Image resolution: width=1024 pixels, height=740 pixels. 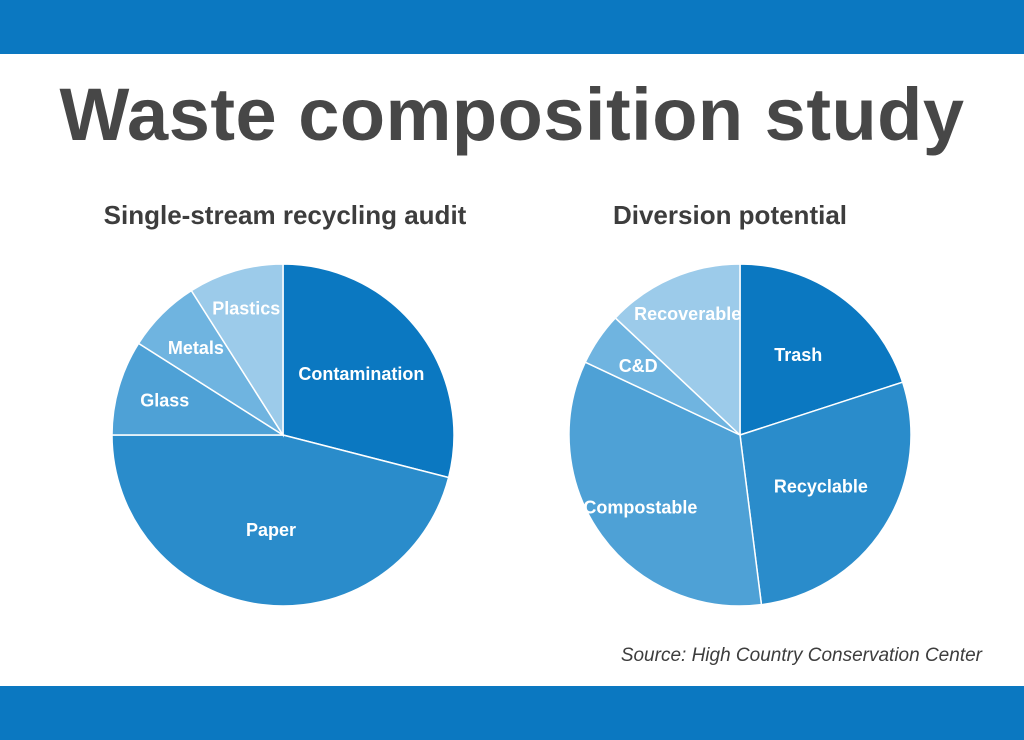 I want to click on slice-label-compostable: Compostable, so click(x=640, y=507).